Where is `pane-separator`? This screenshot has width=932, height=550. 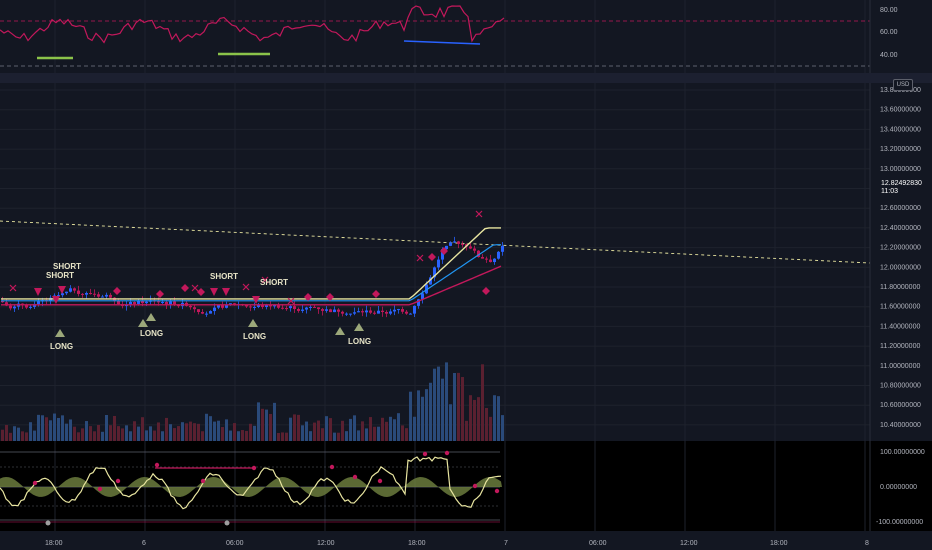
pane-separator is located at coordinates (466, 78).